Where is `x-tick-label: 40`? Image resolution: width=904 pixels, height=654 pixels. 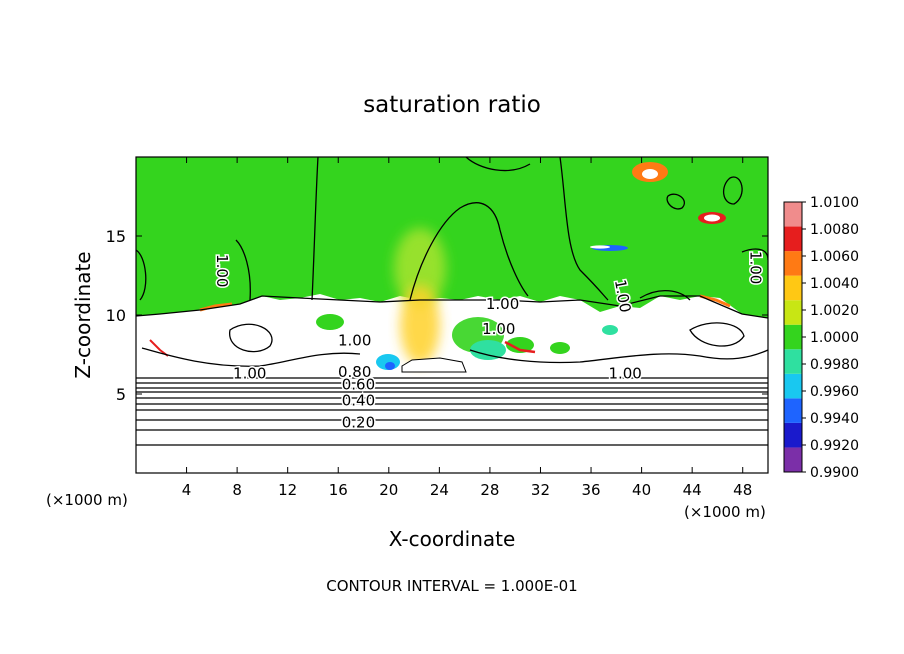 x-tick-label: 40 is located at coordinates (641, 490).